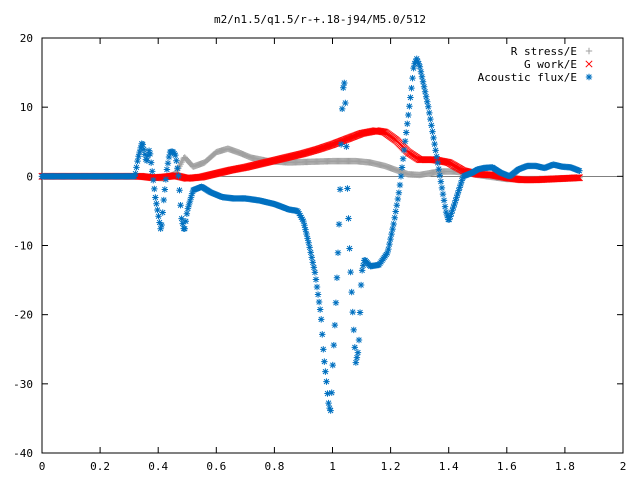  I want to click on x-tick-label: 0.6, so click(216, 466).